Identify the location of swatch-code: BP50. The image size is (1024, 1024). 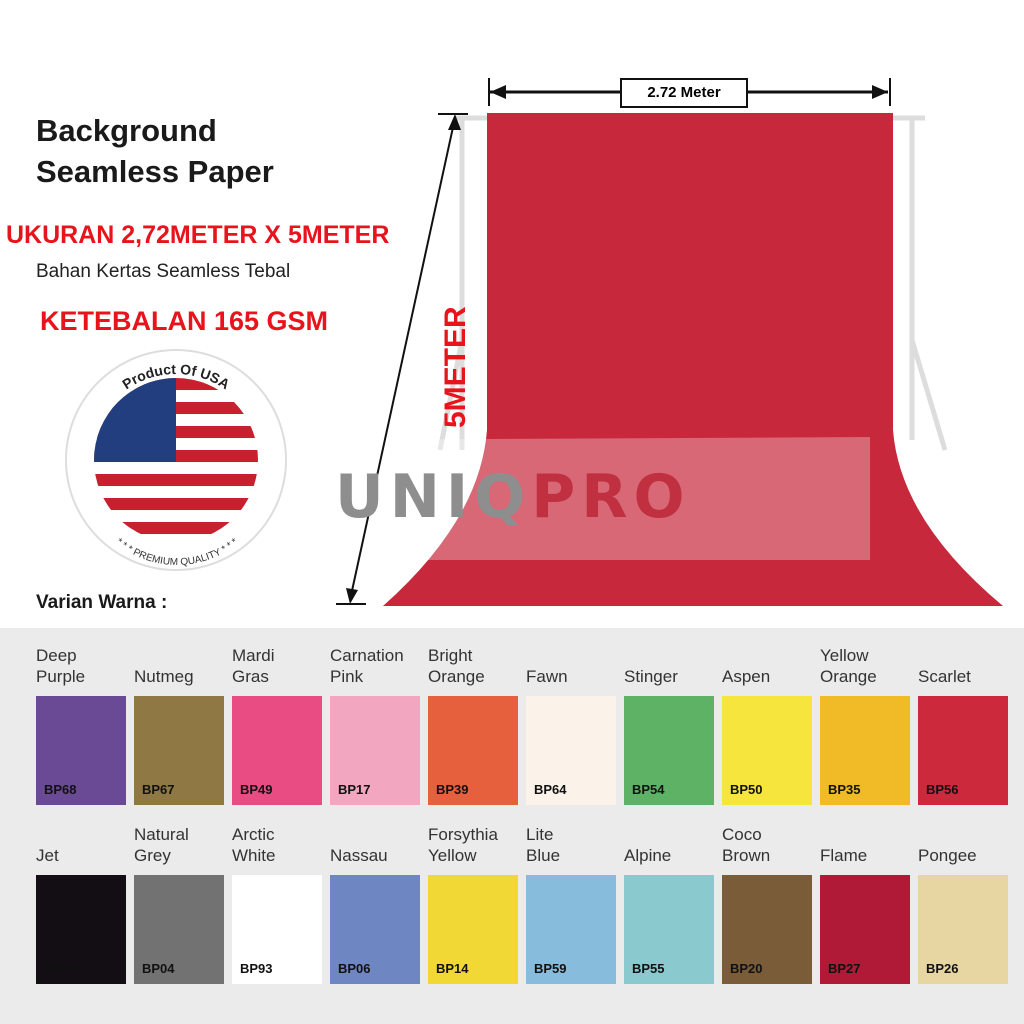
(746, 789).